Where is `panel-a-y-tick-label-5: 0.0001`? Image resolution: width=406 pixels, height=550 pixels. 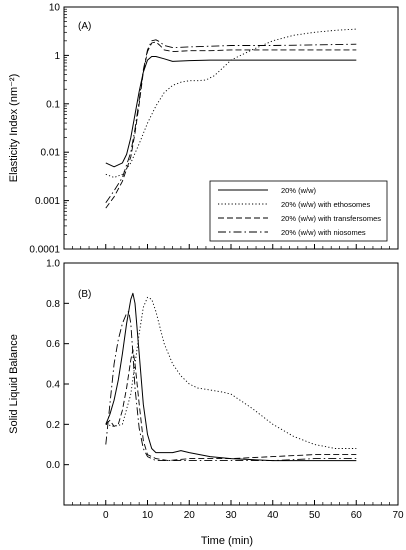
panel-a-y-tick-label-5: 0.0001 is located at coordinates (44, 250).